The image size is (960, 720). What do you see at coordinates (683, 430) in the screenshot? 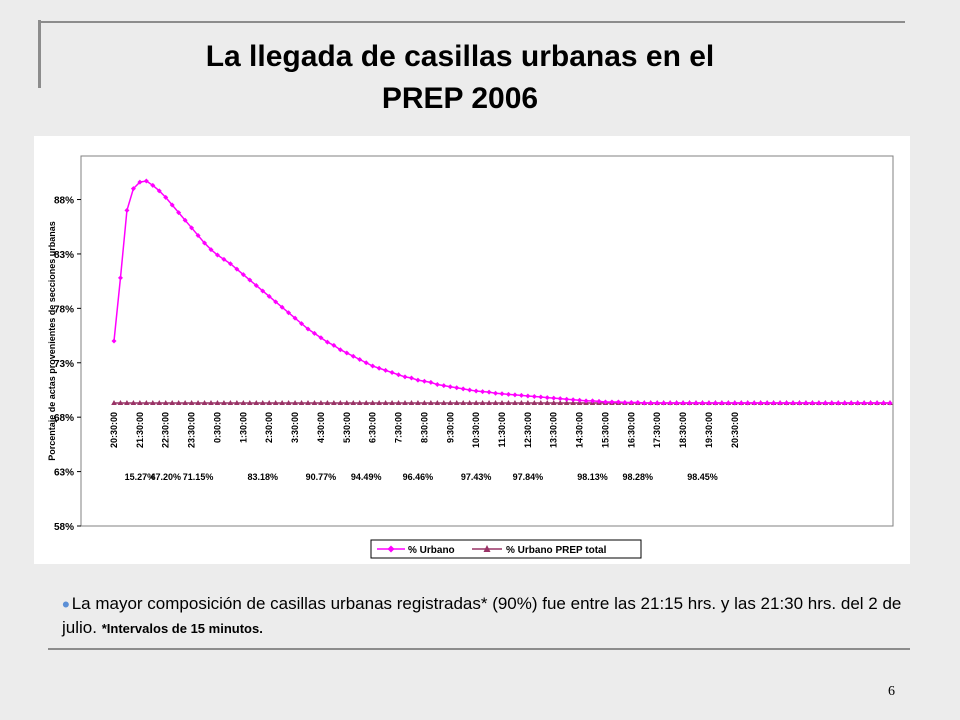
I see `x-tick-label: 18:30:00` at bounding box center [683, 430].